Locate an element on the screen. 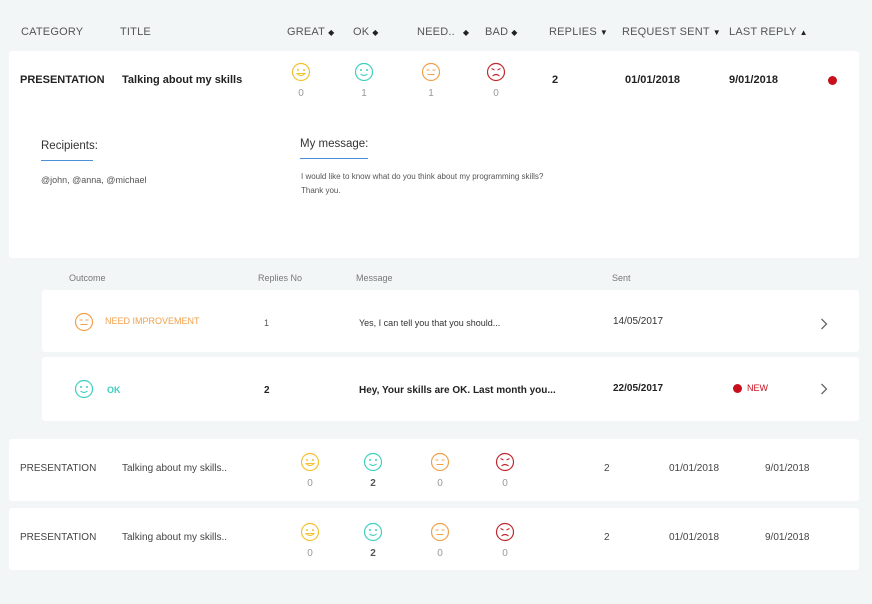  header-bad: BAD ◆ is located at coordinates (501, 32).